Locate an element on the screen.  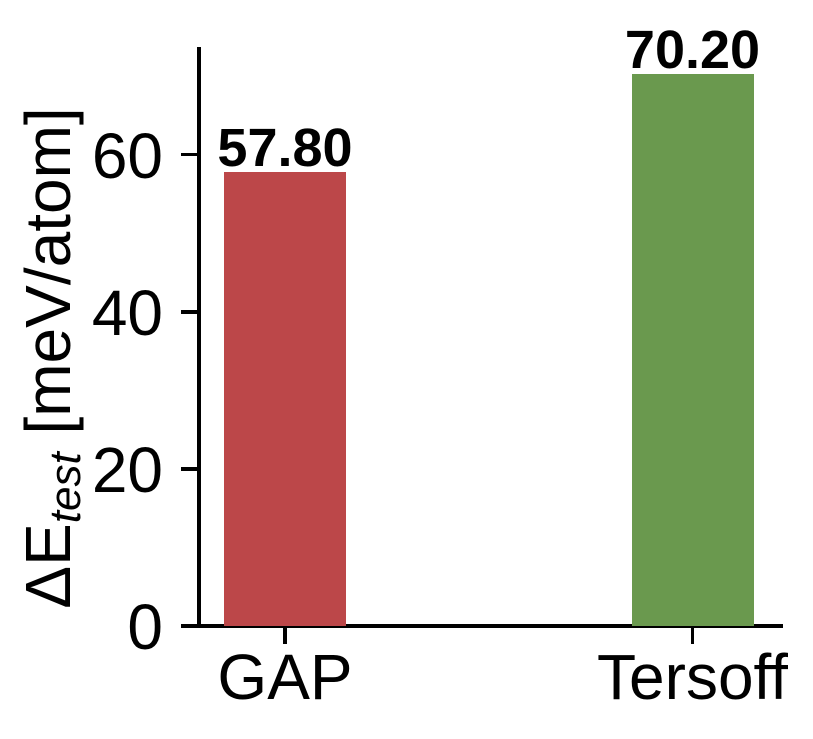
y-tick-label: 20 is located at coordinates (127, 469).